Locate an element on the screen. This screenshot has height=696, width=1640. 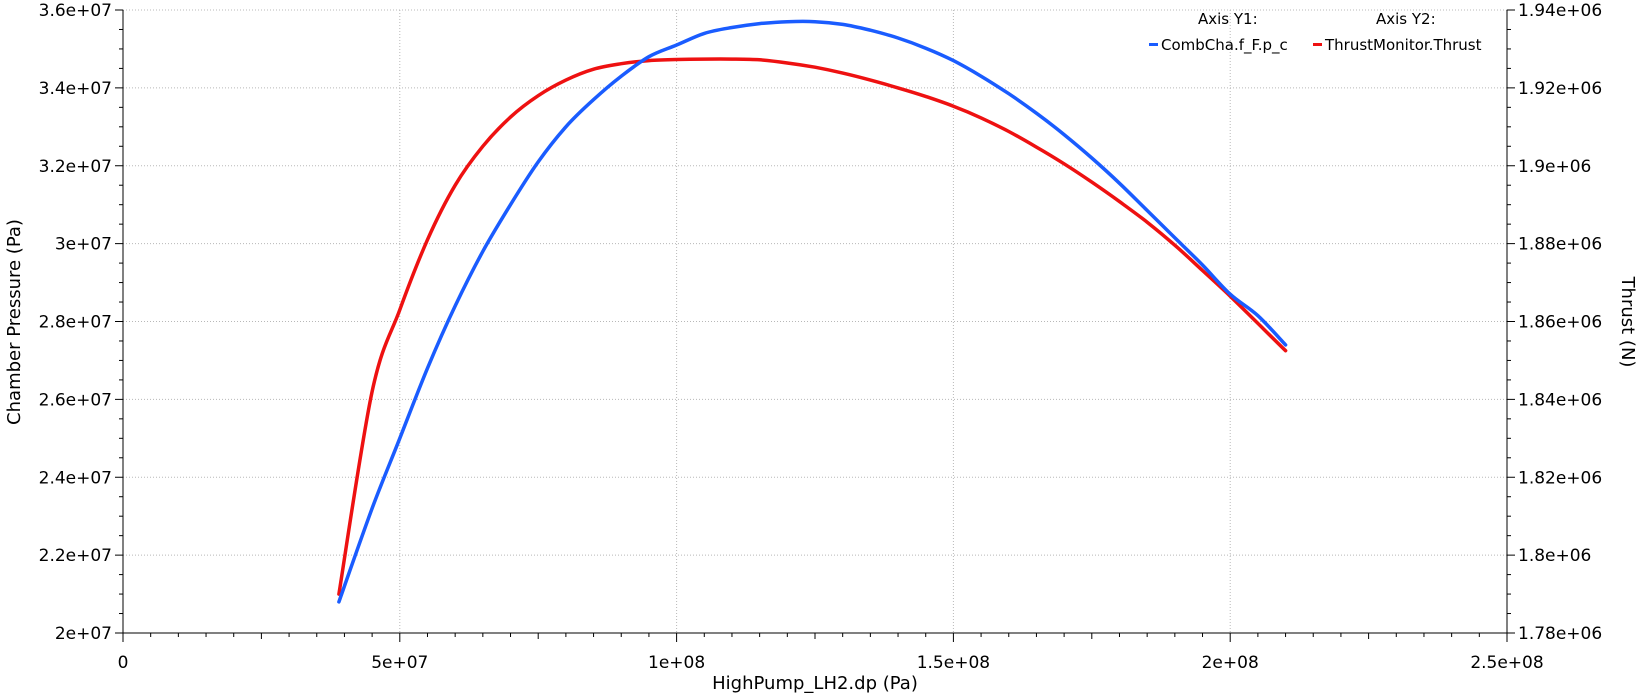
y1-tick-label: 3e+07 is located at coordinates (83, 245).